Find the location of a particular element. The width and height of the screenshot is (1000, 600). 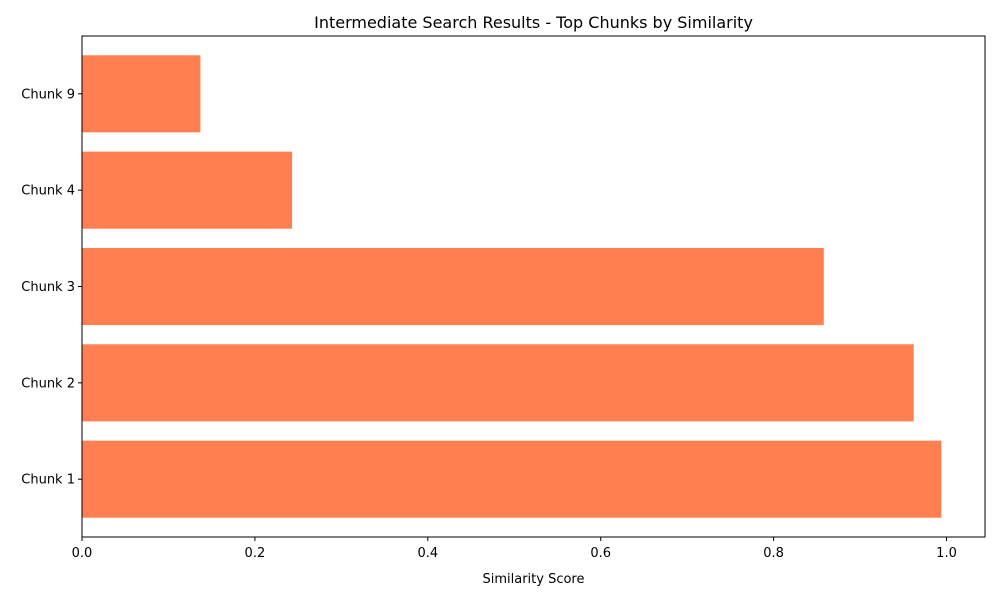

y-tick-label: Chunk 1 is located at coordinates (48, 480).